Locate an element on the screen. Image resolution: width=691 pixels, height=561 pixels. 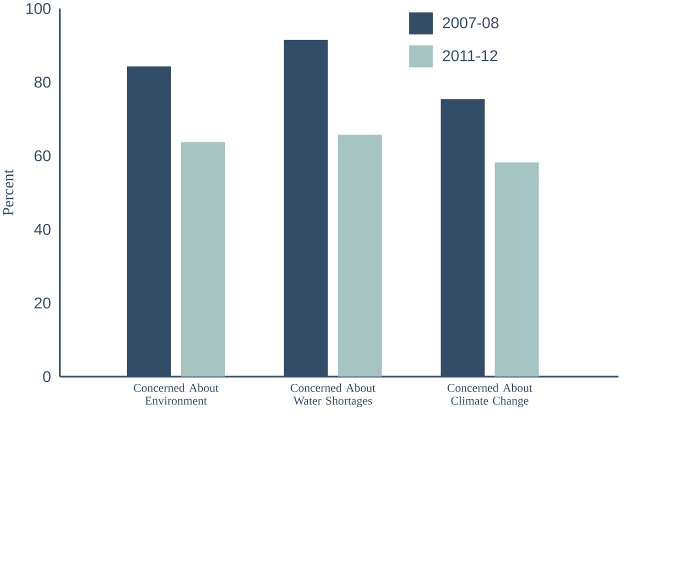
x-tick-label: Concerned About Environment is located at coordinates (176, 394).